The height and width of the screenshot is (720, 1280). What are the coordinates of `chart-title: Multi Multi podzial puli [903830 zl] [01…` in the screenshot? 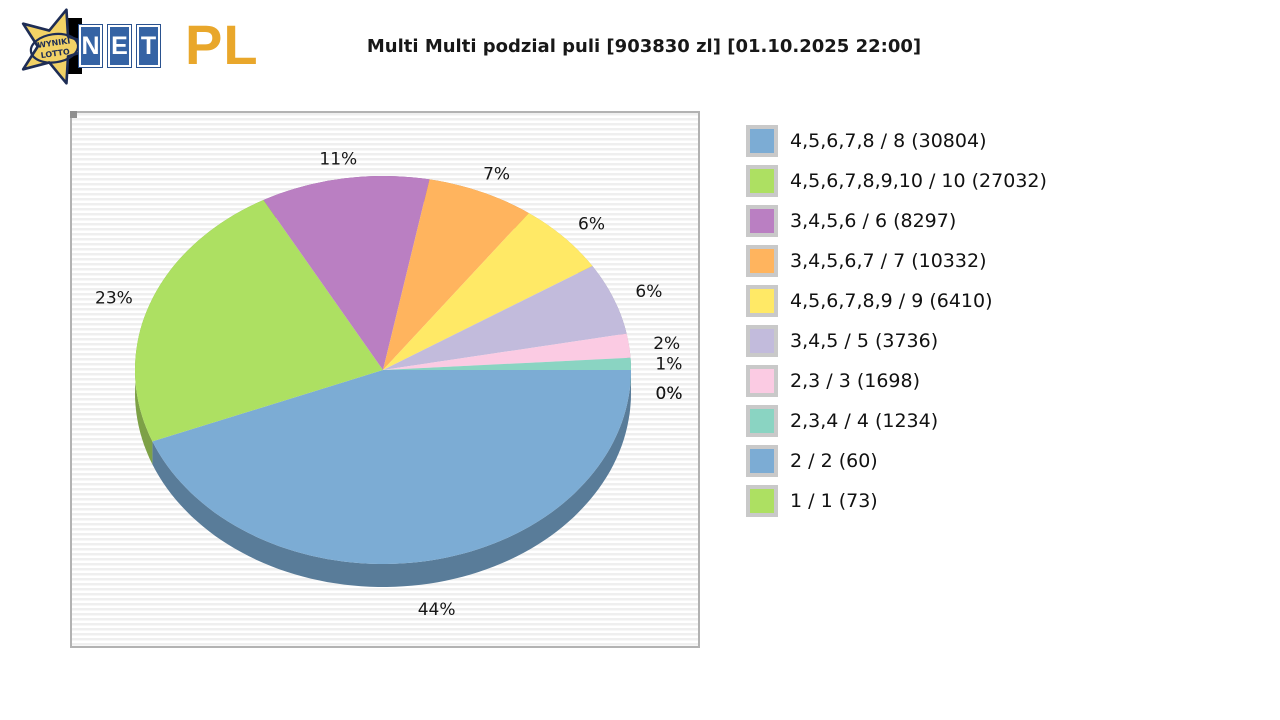 It's located at (644, 46).